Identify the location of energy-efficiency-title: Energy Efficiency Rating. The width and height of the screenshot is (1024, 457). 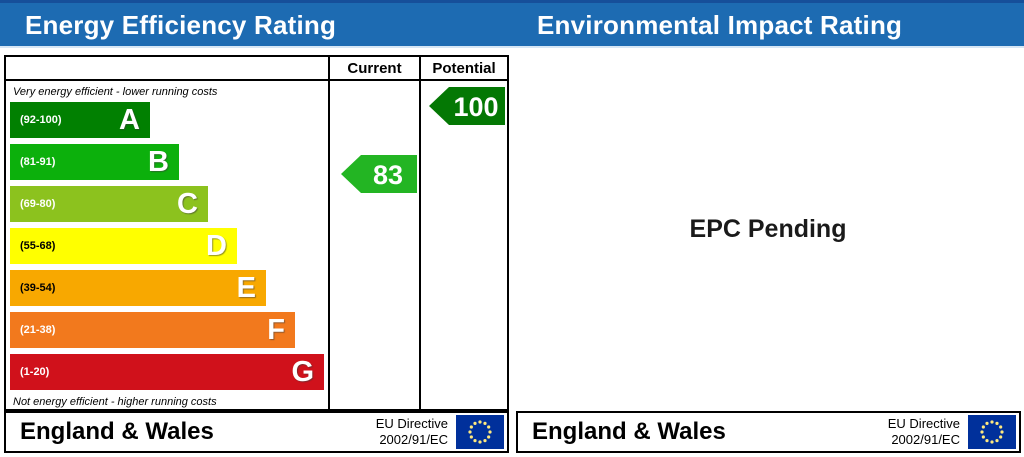
(181, 25).